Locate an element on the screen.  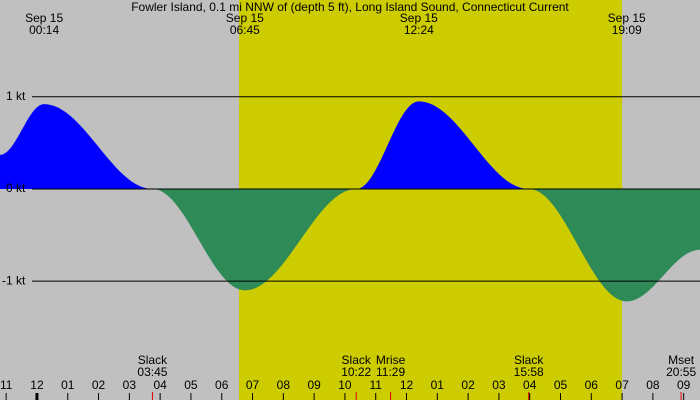
event-label: Mset is located at coordinates (681, 360).